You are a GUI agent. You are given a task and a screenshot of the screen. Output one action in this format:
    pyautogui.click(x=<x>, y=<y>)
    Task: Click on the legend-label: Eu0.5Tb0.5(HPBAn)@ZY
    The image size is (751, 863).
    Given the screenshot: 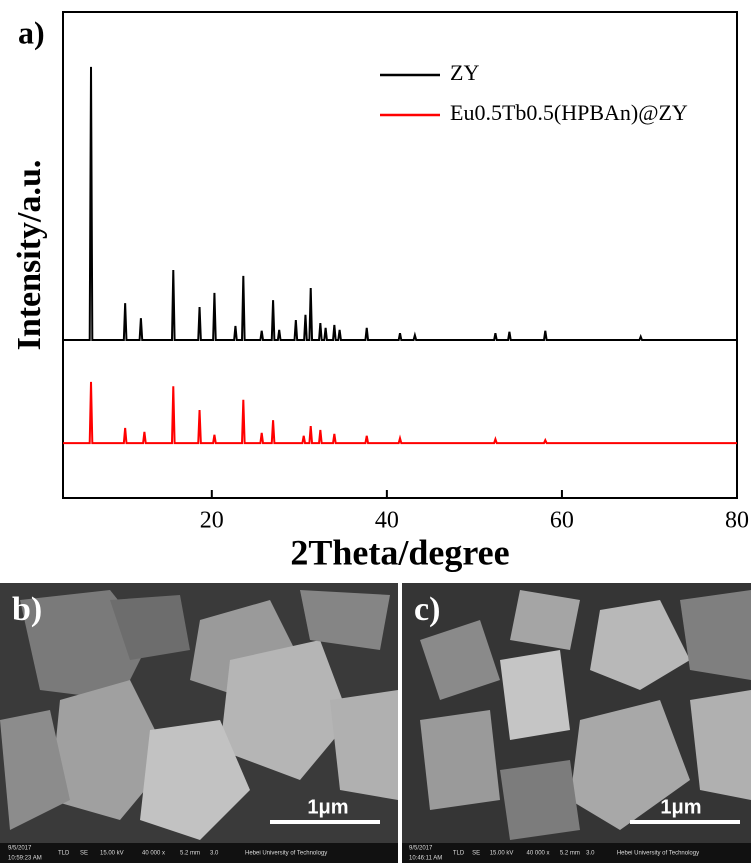 What is the action you would take?
    pyautogui.click(x=569, y=112)
    